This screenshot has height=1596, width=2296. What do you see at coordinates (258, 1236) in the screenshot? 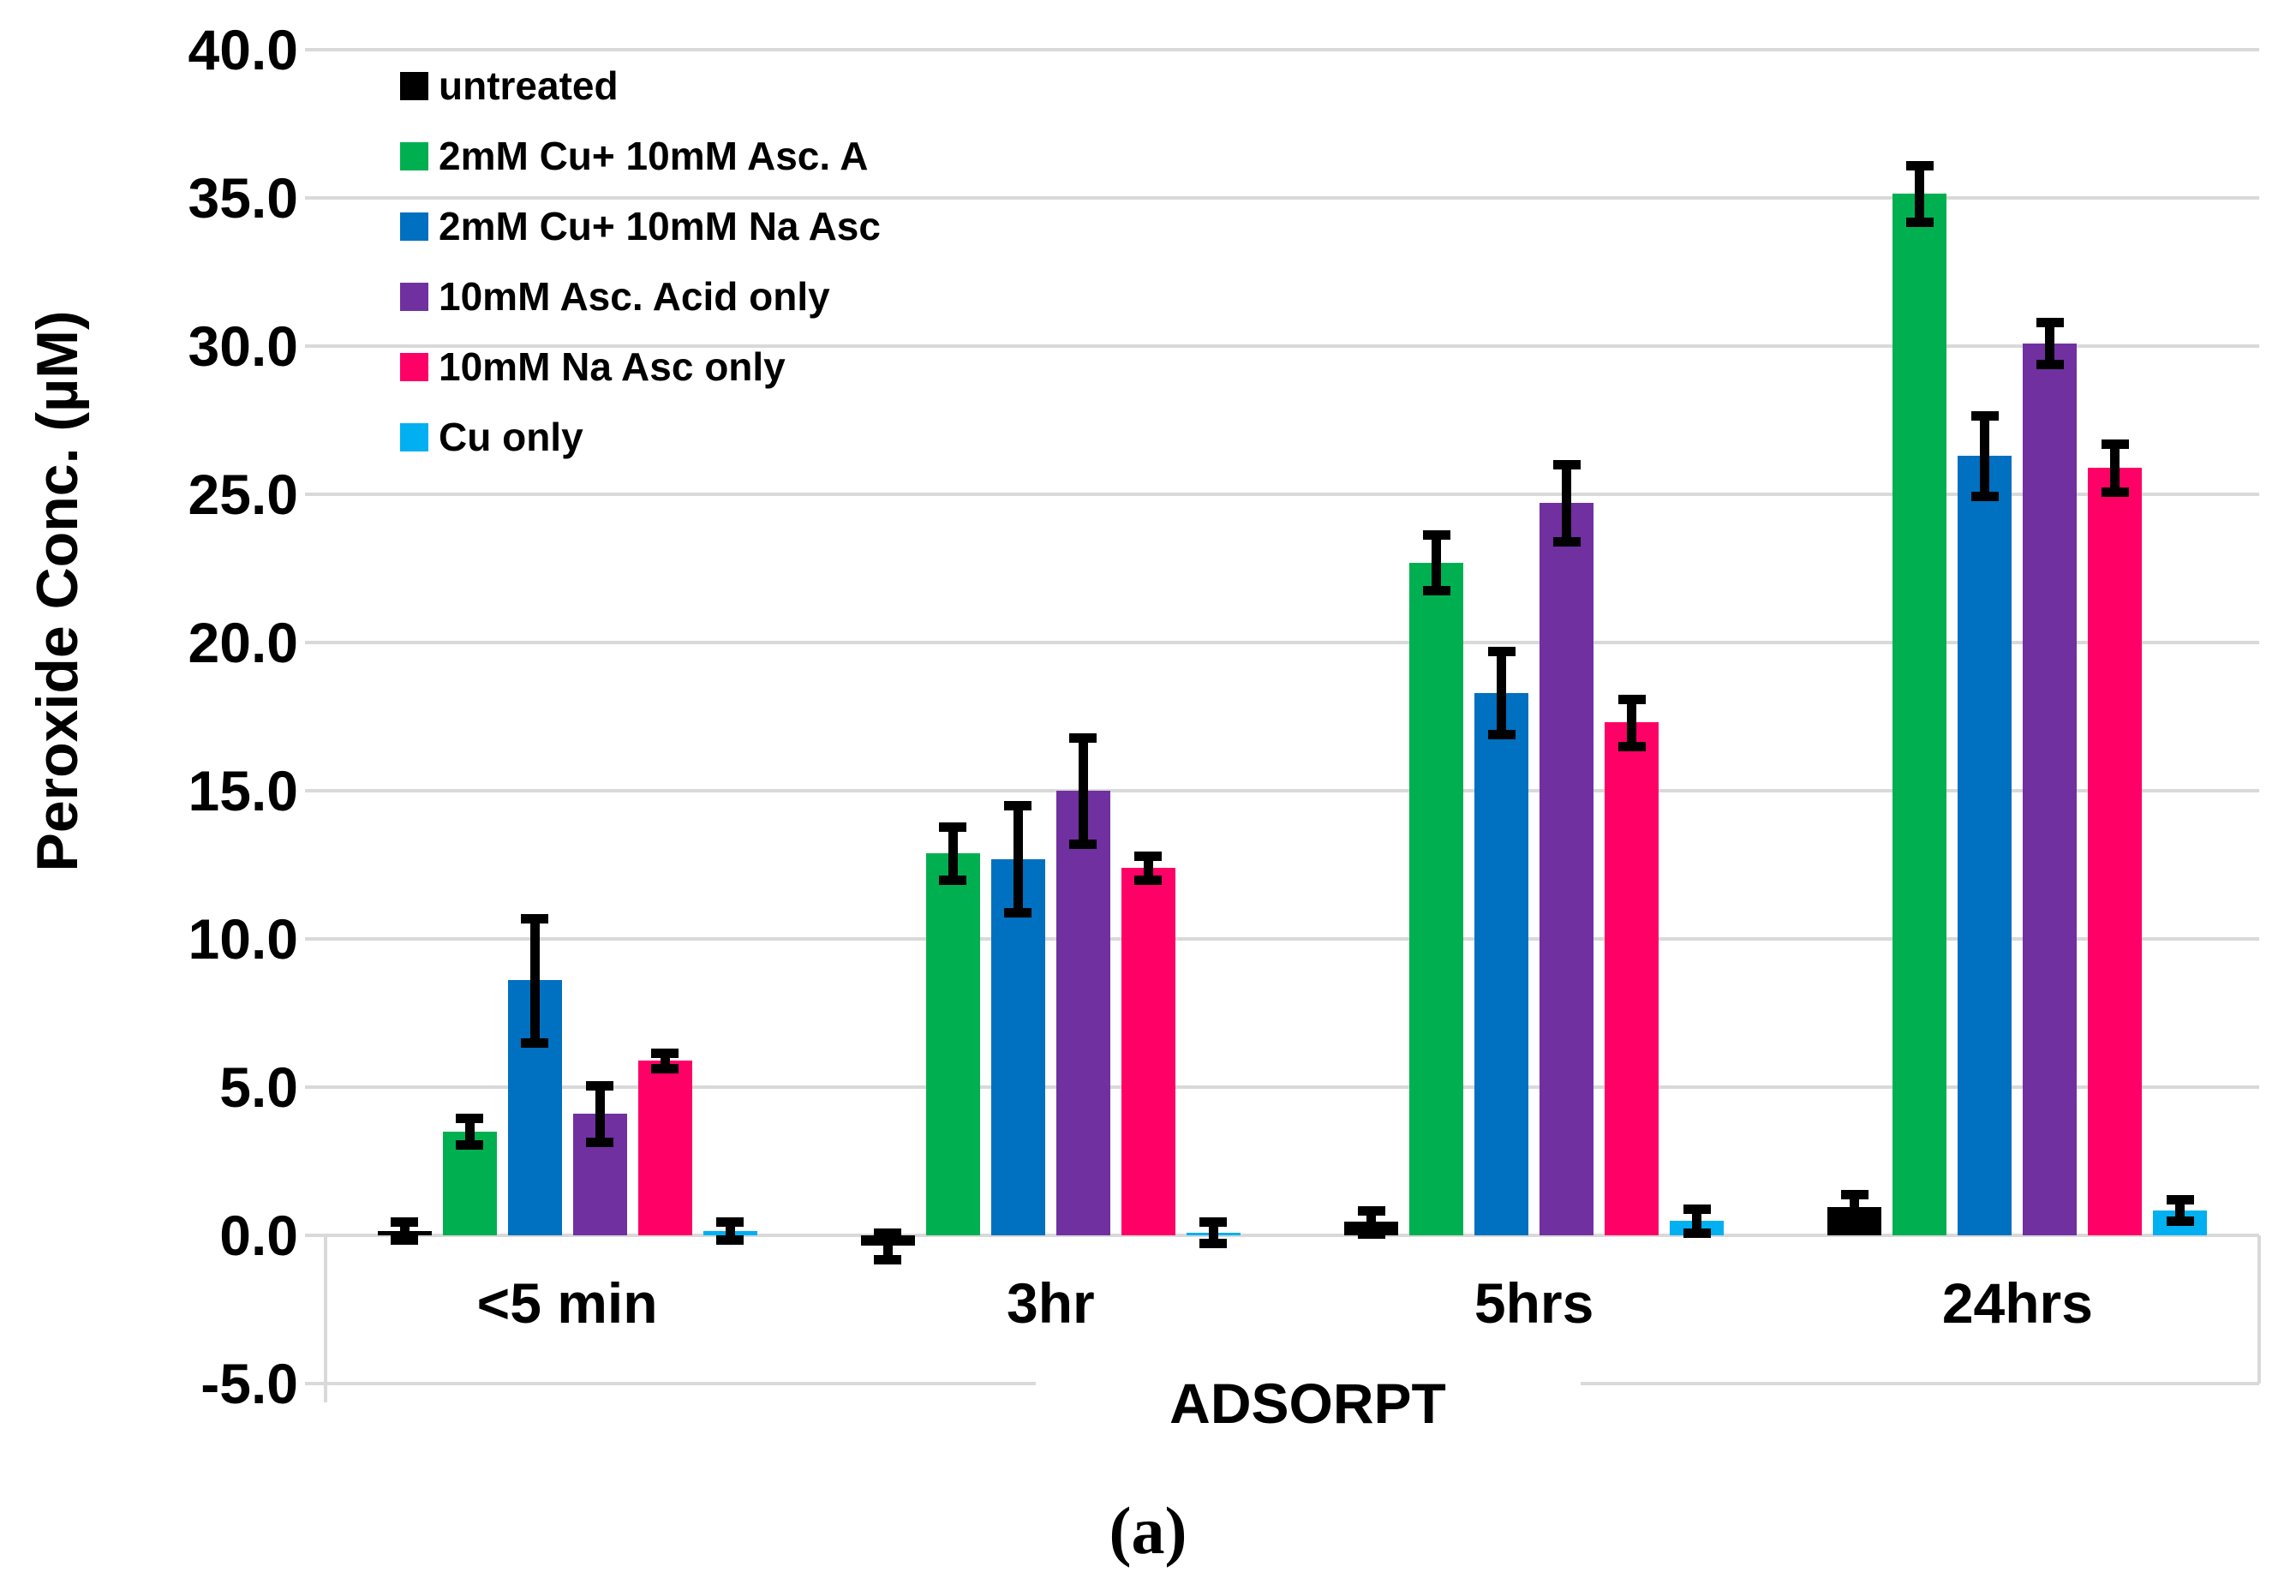
I see `y-tick-label-0.0: 0.0` at bounding box center [258, 1236].